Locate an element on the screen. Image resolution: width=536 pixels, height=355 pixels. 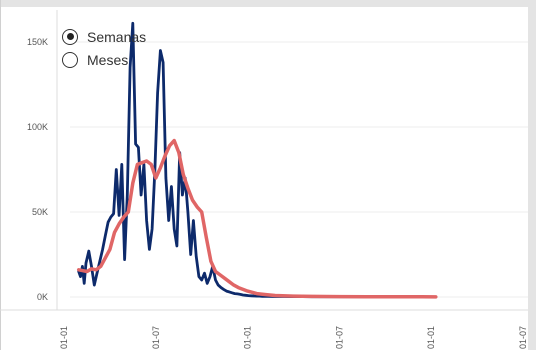
right-border-bar is located at coordinates (532, 175).